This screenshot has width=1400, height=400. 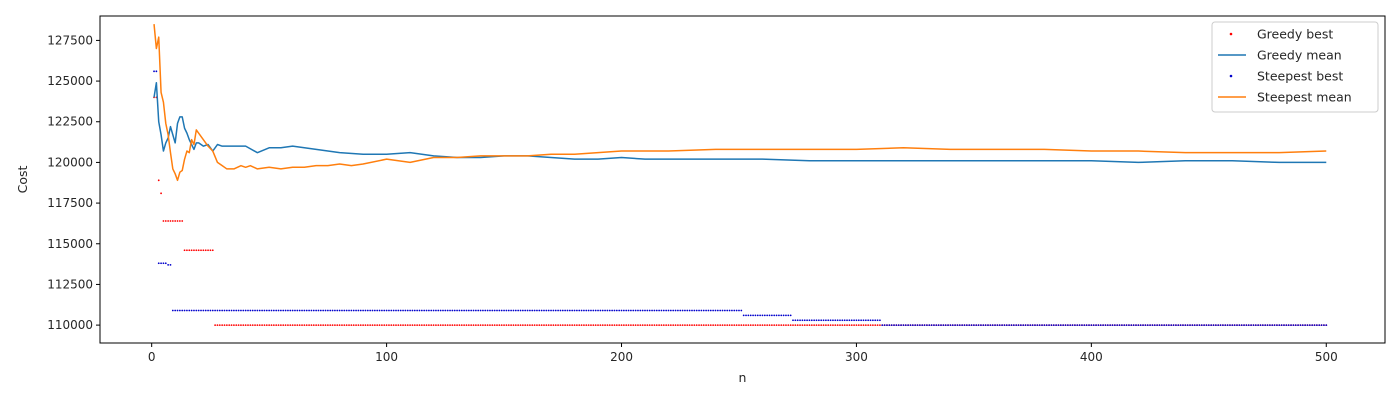 I want to click on y-tick-label: 115000, so click(x=70, y=244).